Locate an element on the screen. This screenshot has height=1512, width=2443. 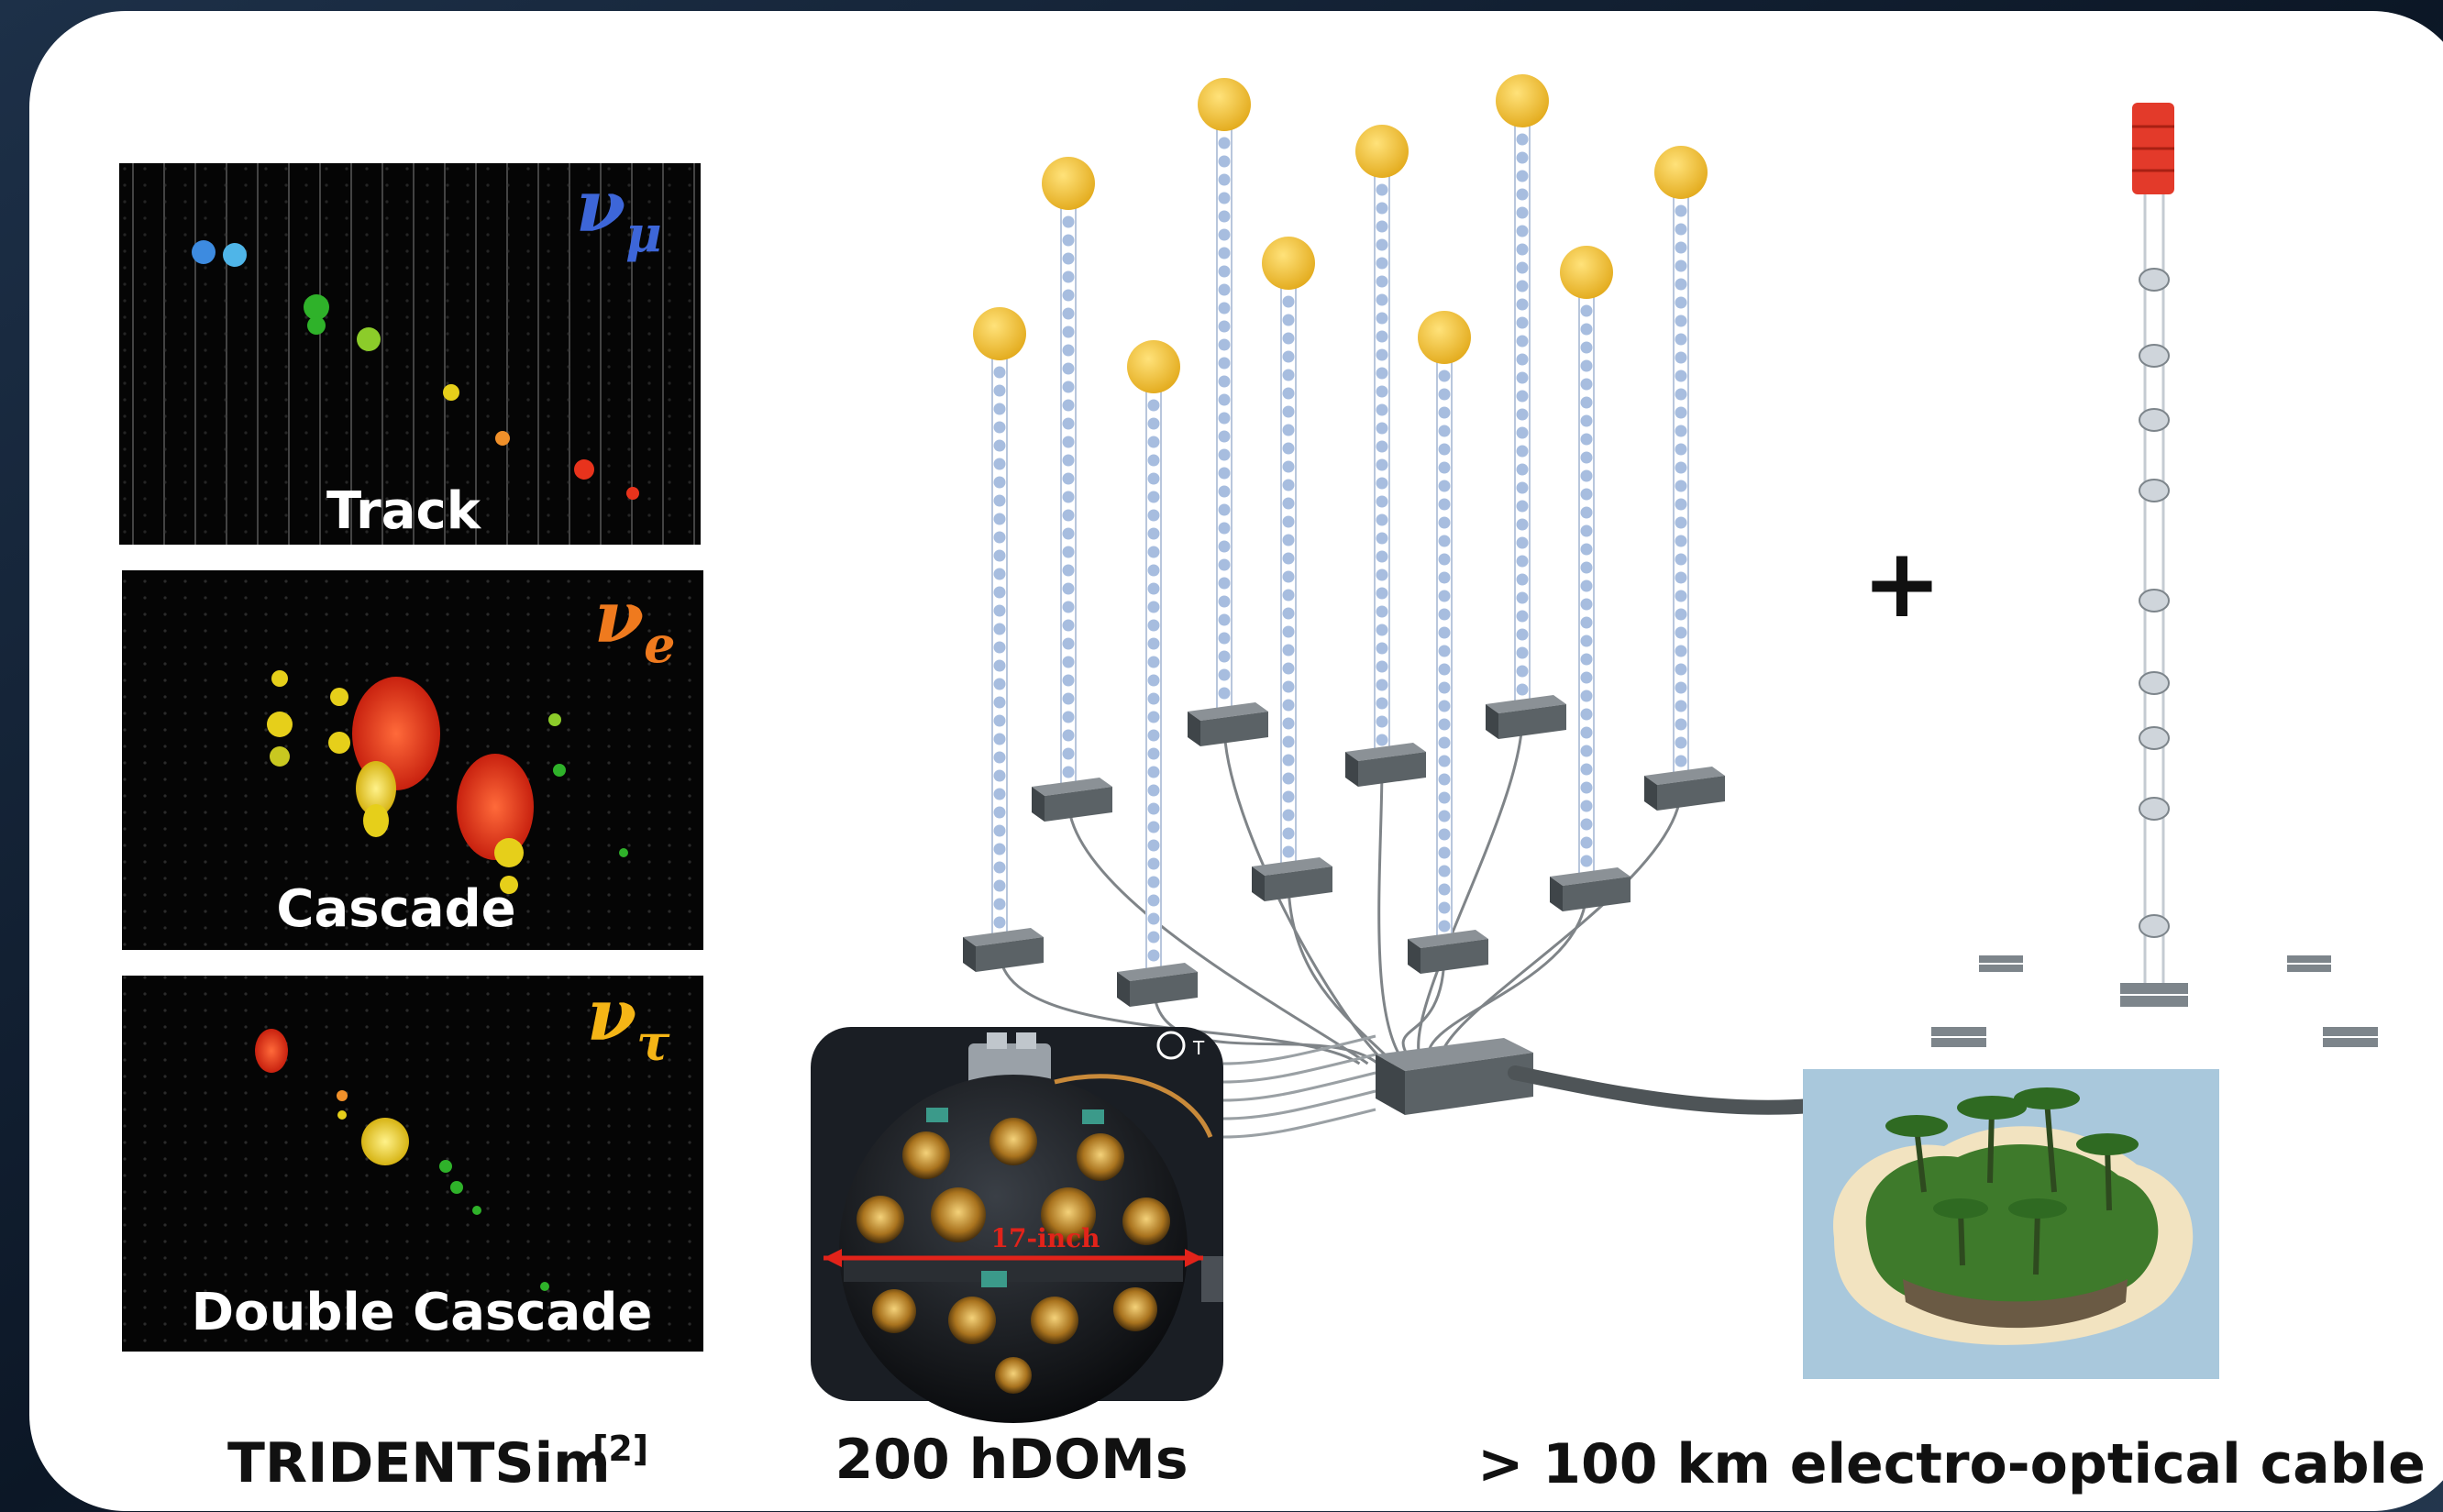
track-event-panel: νμ Track is located at coordinates (410, 354).